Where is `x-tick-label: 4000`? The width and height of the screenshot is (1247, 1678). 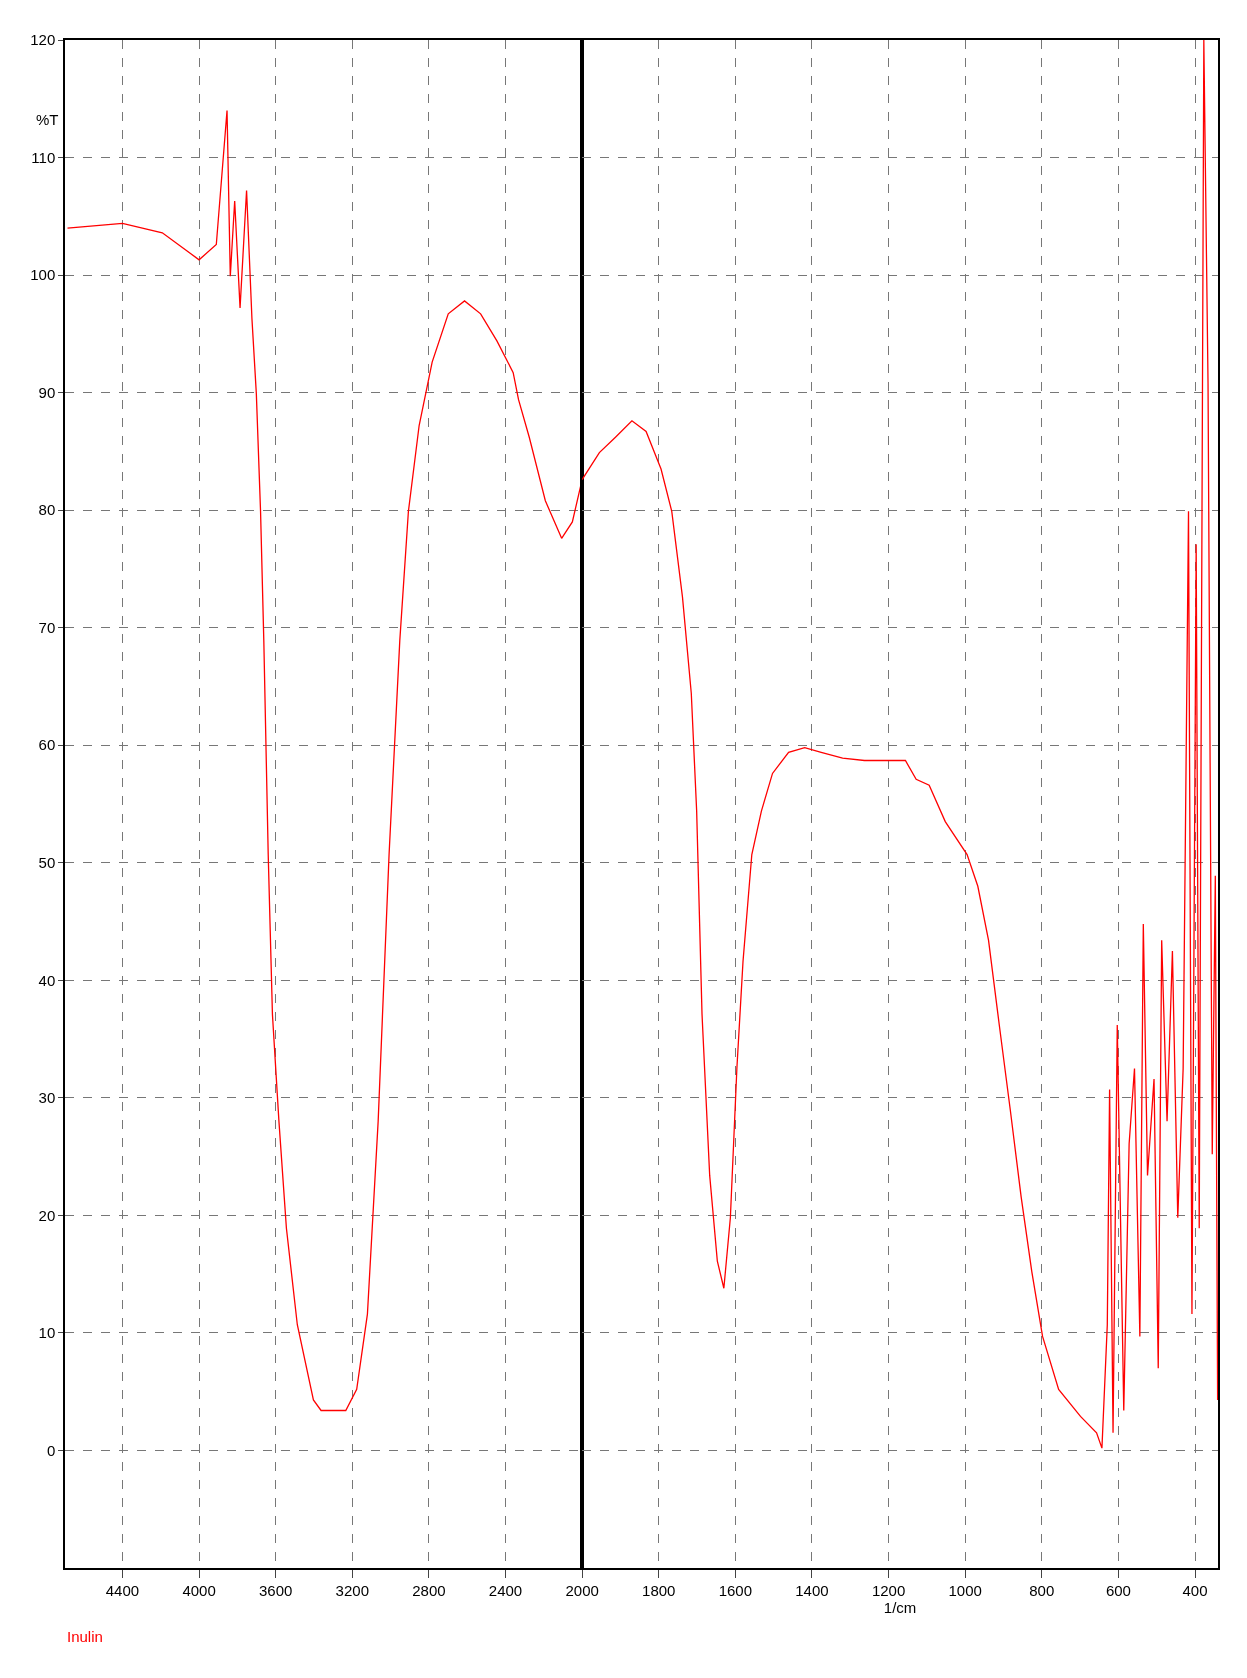 x-tick-label: 4000 is located at coordinates (199, 1590).